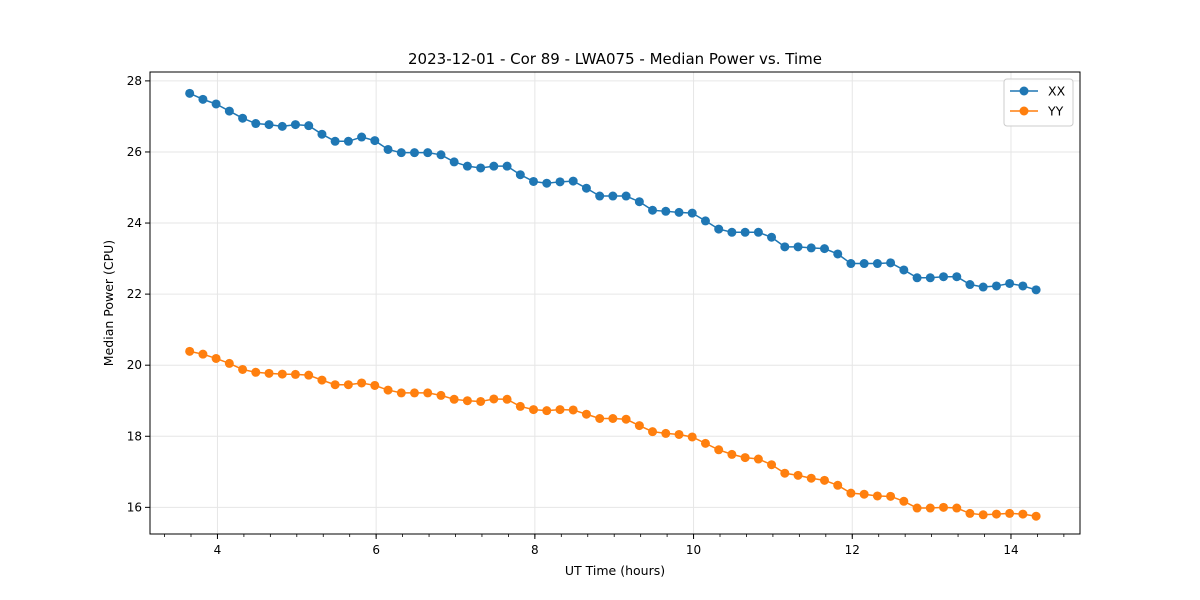 This screenshot has height=600, width=1200. Describe the element at coordinates (1057, 91) in the screenshot. I see `legend-label-xx: XX` at that location.